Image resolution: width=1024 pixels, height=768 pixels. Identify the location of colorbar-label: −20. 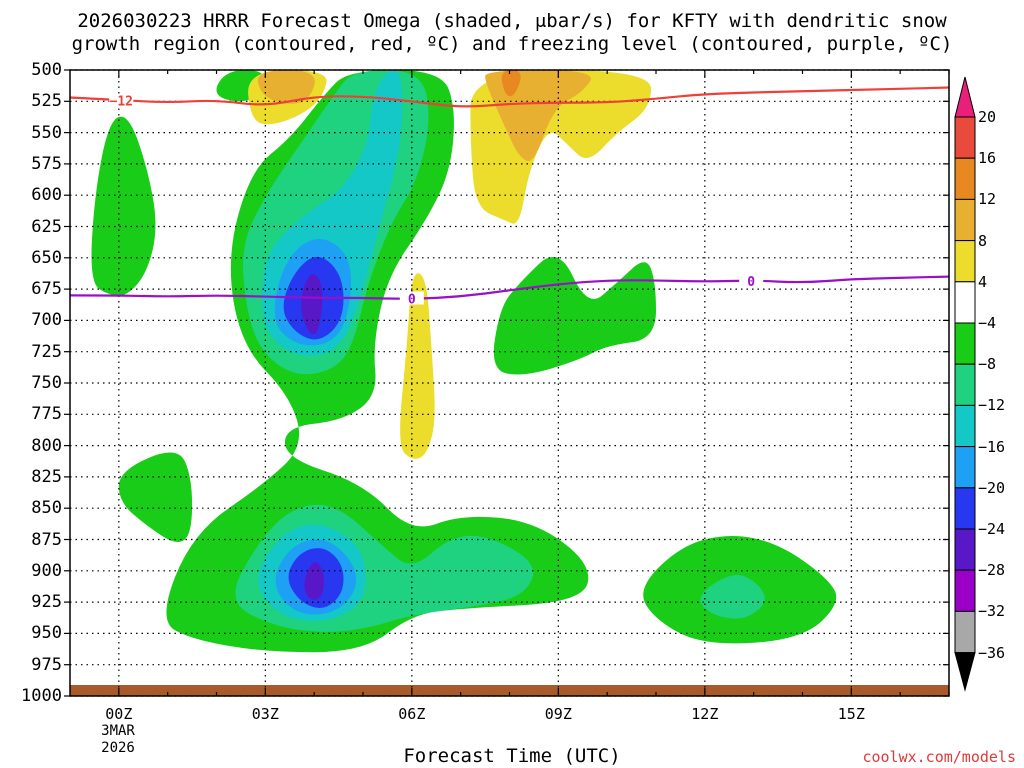
(992, 487).